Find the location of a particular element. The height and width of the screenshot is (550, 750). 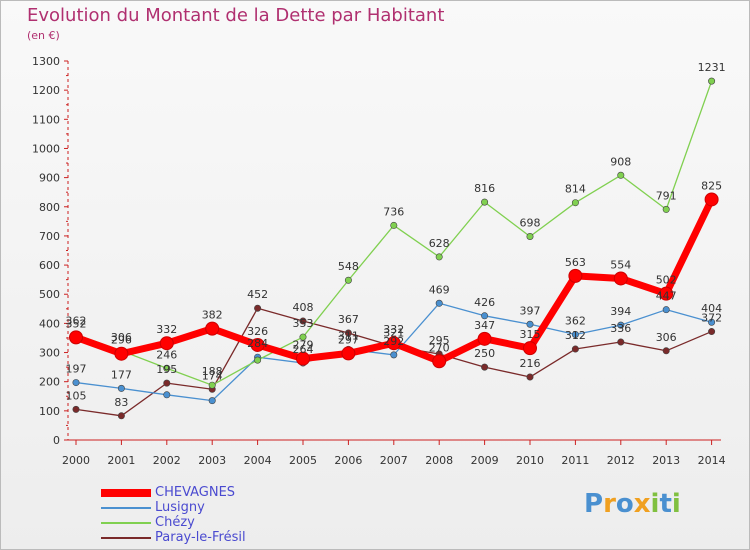

data-label: 188 is located at coordinates (212, 371).